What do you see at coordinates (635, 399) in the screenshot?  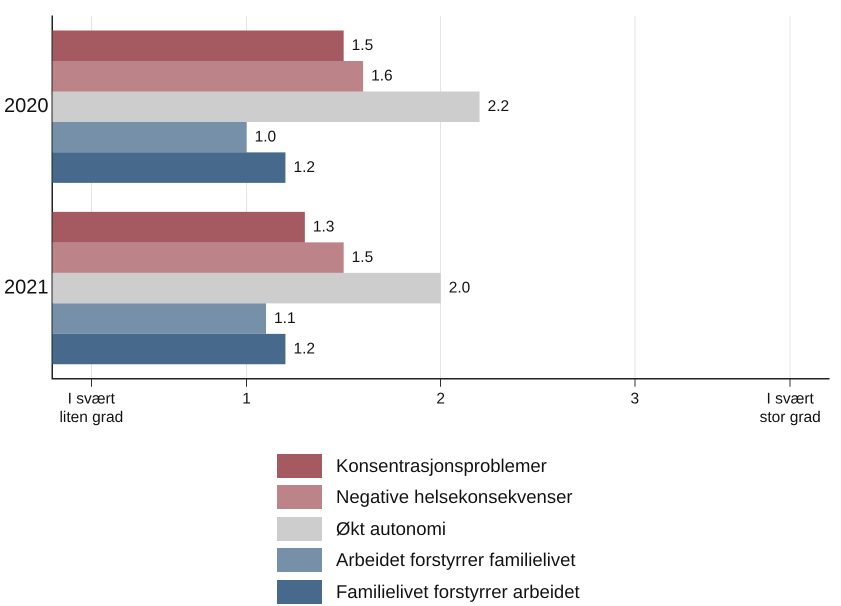 I see `x-tick-label: 3` at bounding box center [635, 399].